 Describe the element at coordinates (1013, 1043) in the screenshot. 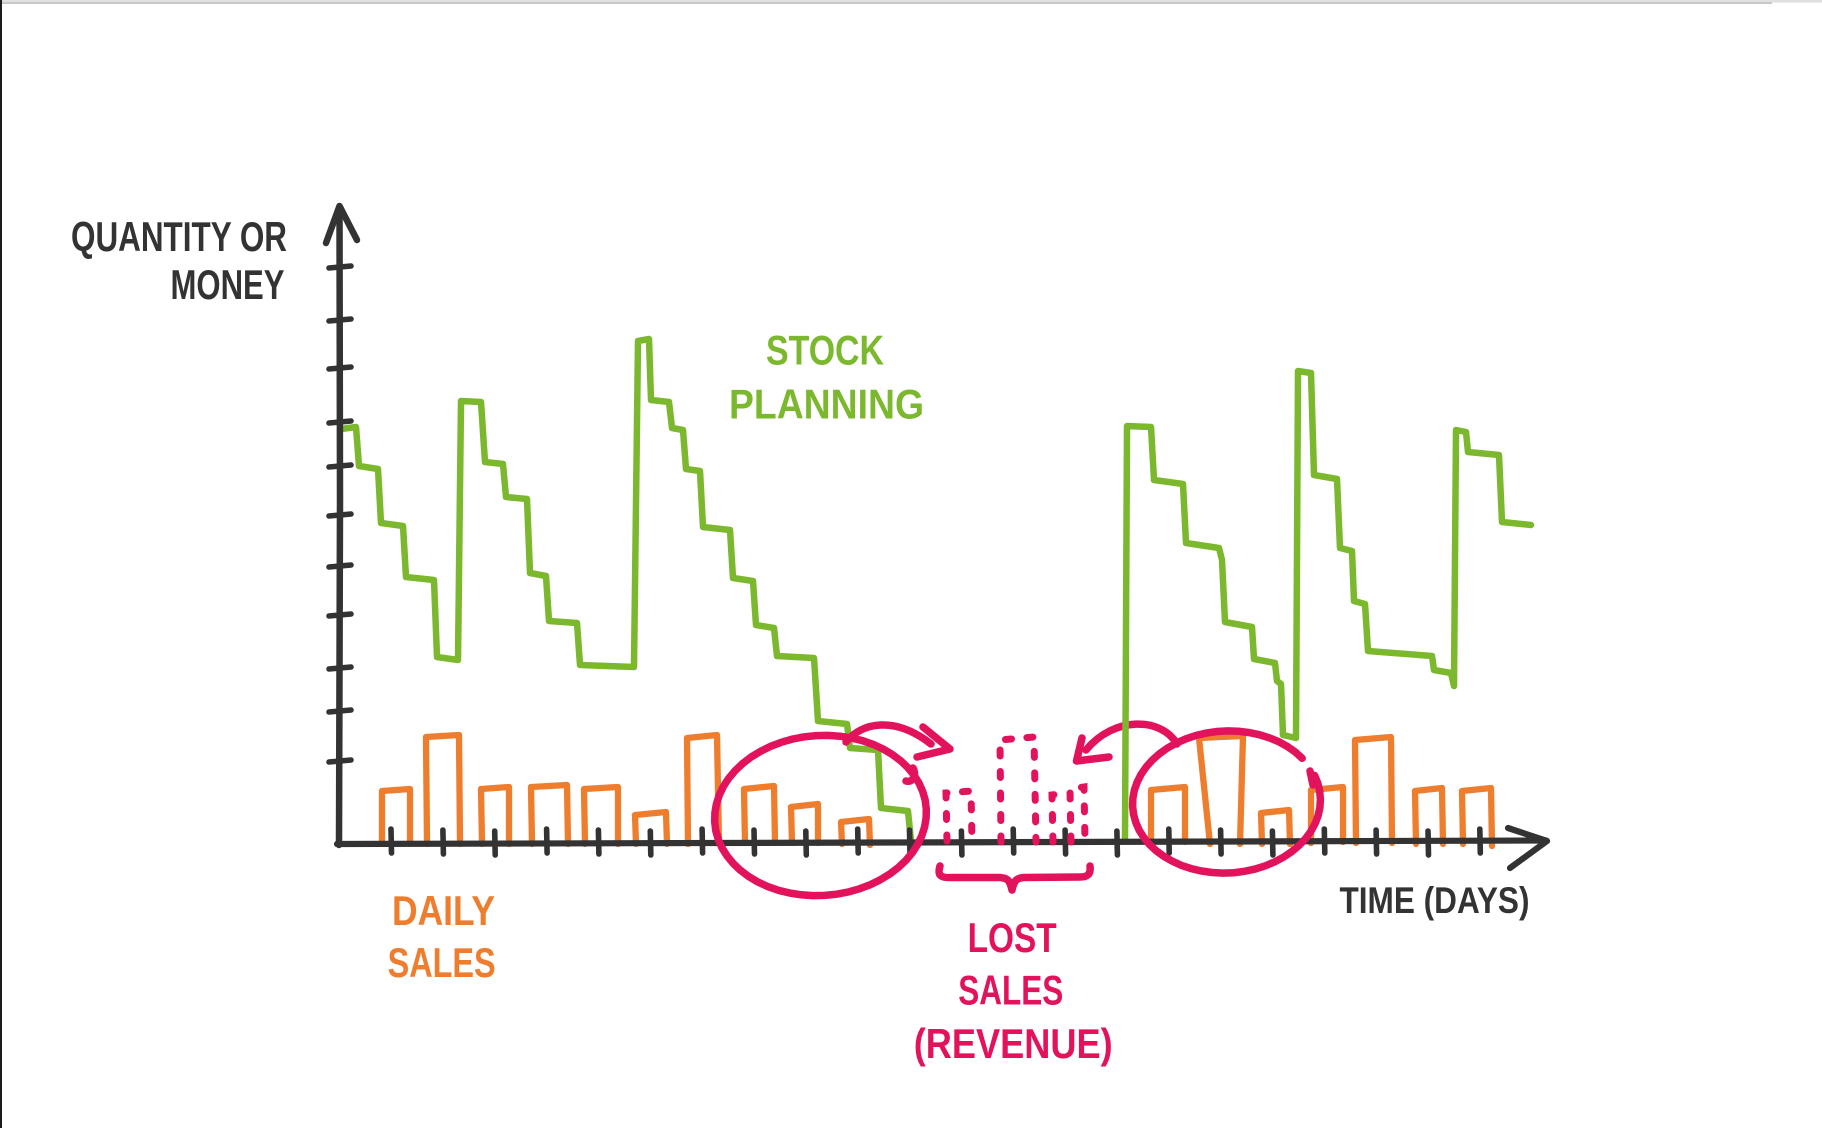

I see `svg-text: (REVENUE)` at that location.